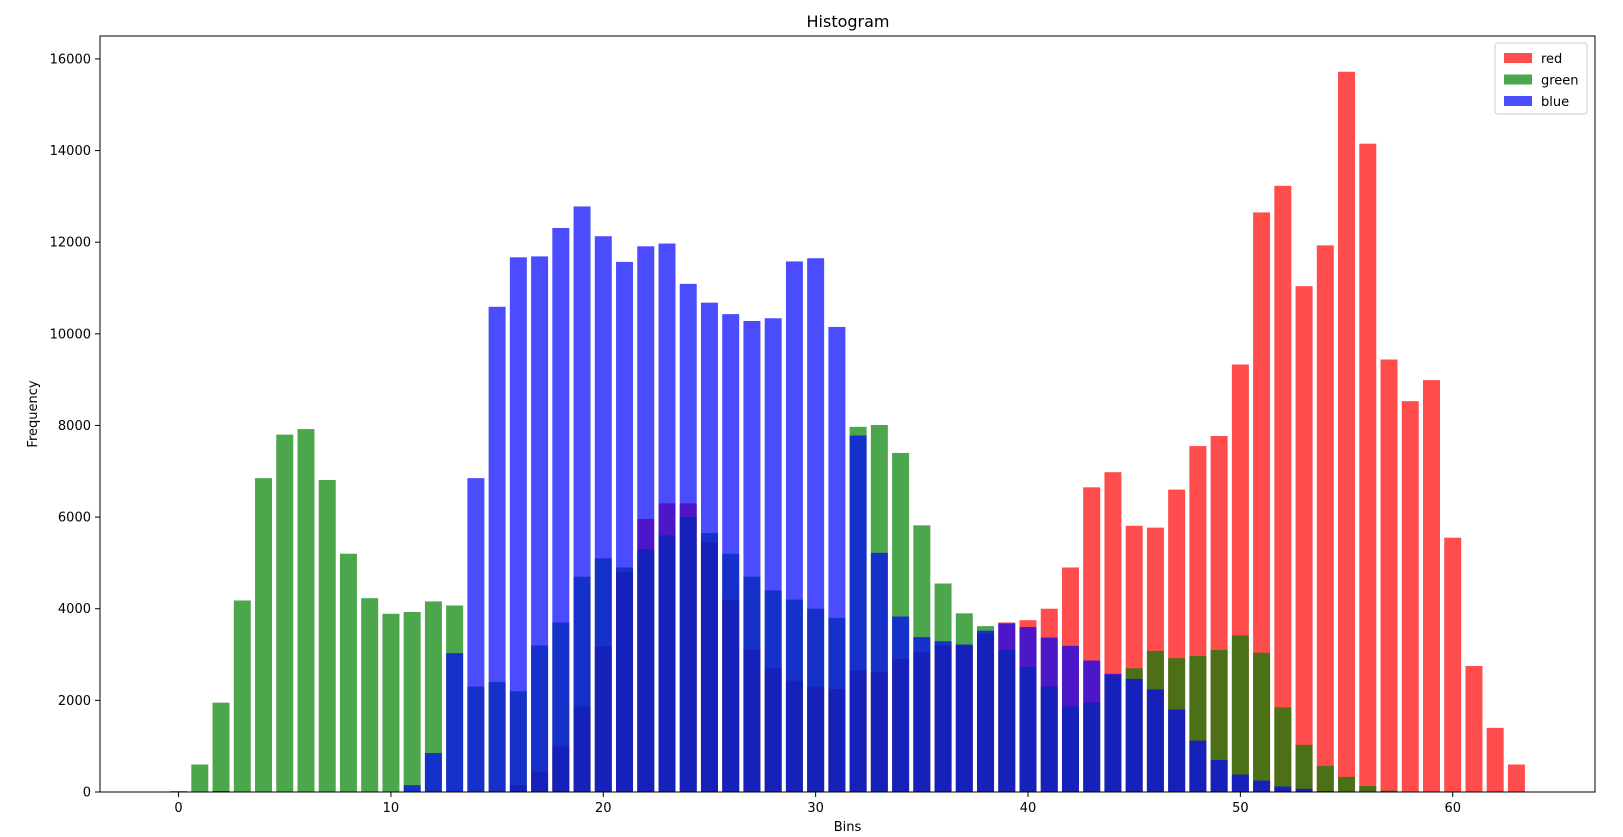  What do you see at coordinates (74, 609) in the screenshot?
I see `y-tick-label: 4000` at bounding box center [74, 609].